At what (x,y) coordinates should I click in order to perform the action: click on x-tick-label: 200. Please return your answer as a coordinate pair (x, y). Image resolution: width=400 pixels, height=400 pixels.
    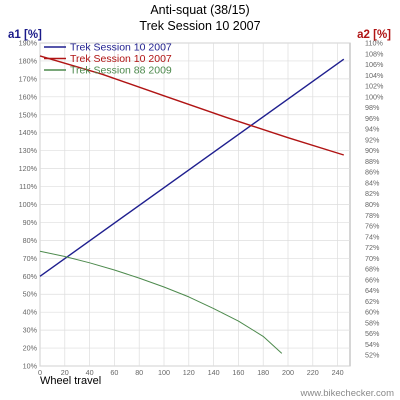
    Looking at the image, I should click on (288, 372).